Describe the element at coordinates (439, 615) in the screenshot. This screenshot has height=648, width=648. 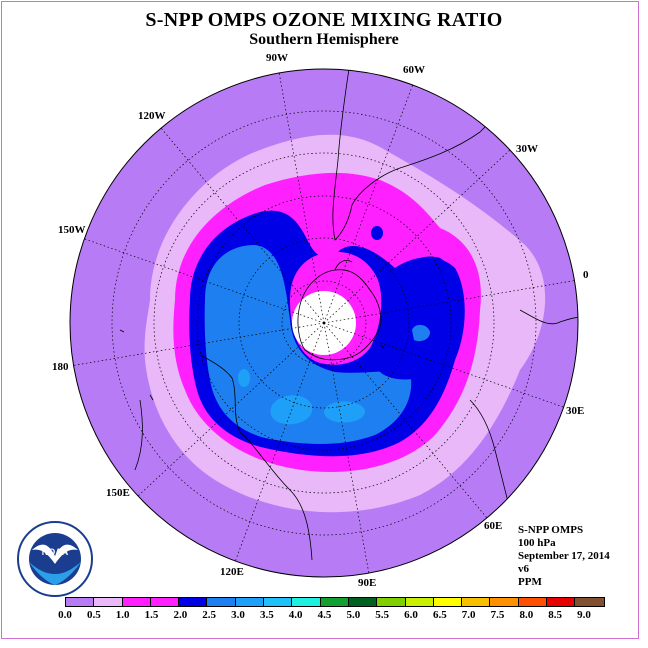
I see `colorbar-tick-label: 6.5` at that location.